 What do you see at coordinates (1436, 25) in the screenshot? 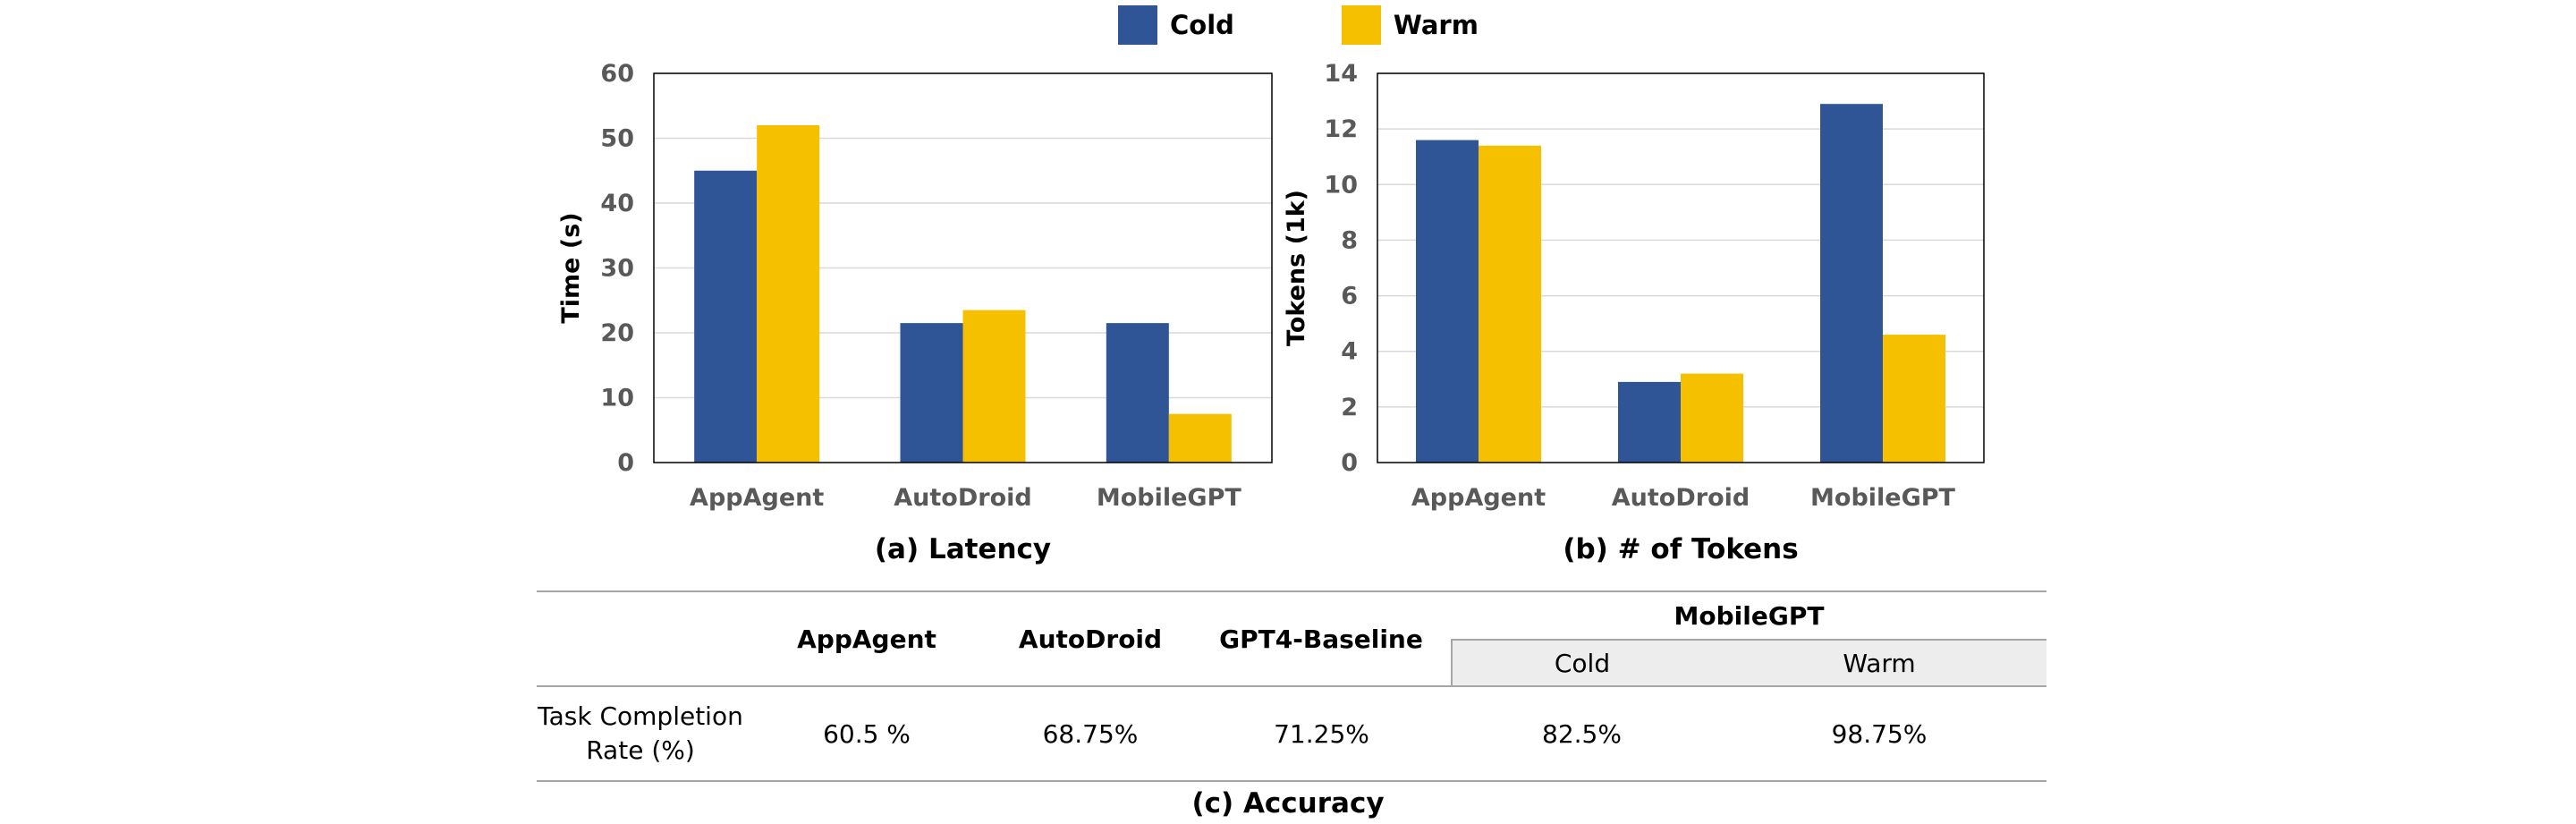
I see `legend-label-warm: Warm` at bounding box center [1436, 25].